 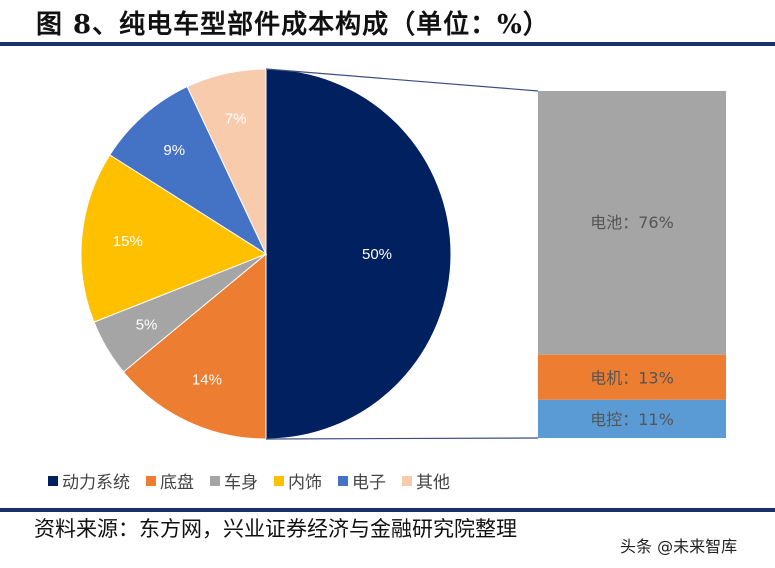 I want to click on bar-data-label: 电池：76%, so click(x=632, y=222).